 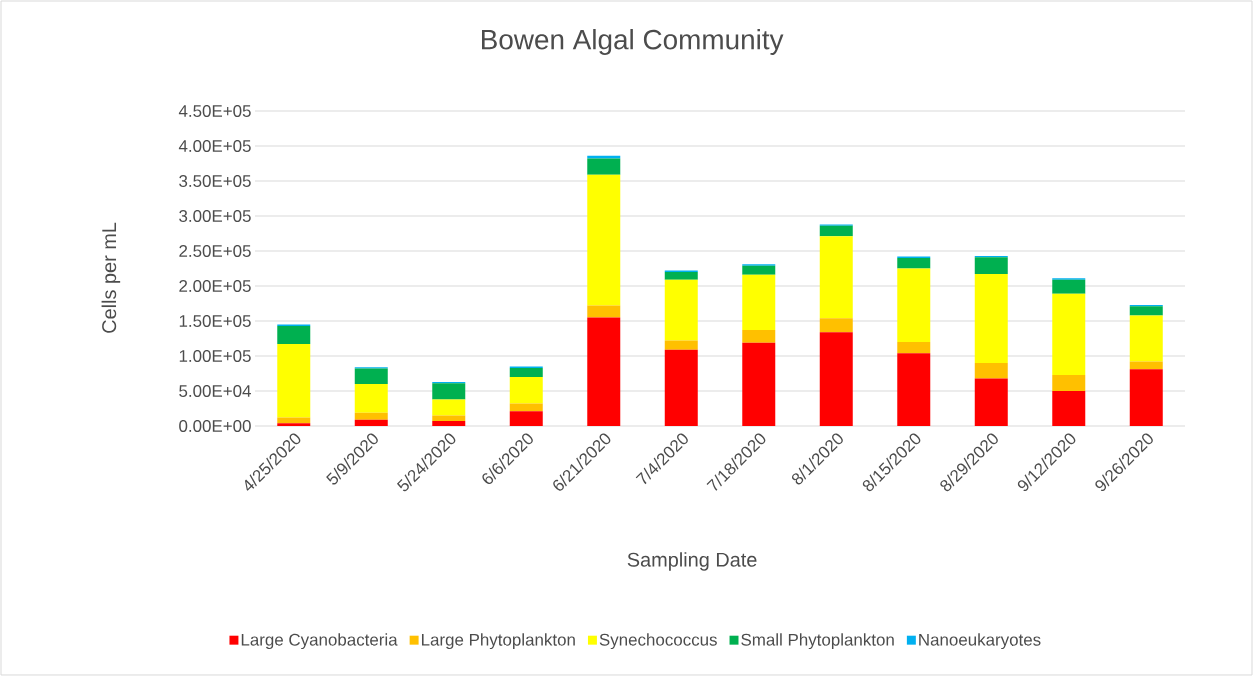 I want to click on y-tick-label: 5.00E+04, so click(x=215, y=390).